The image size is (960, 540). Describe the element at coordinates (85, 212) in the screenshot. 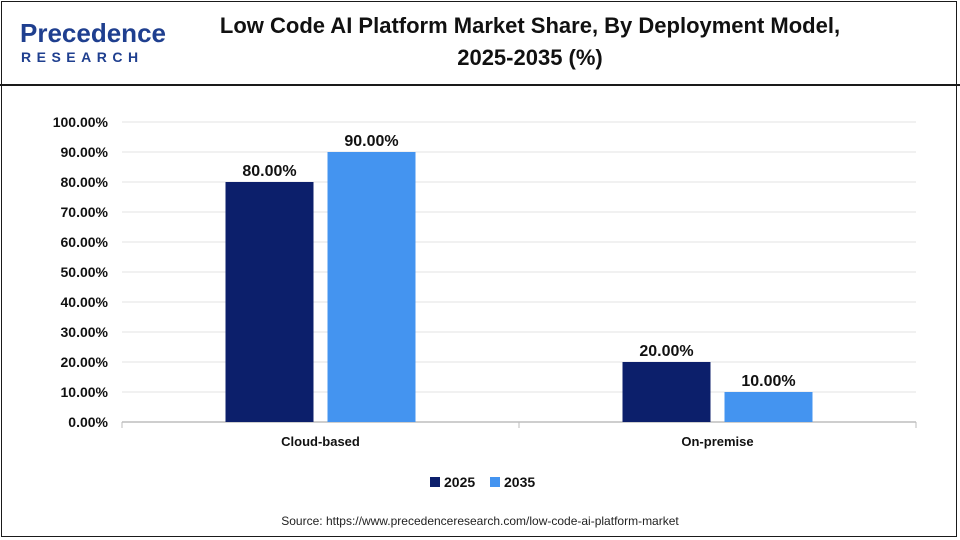

I see `y-tick-label: 70.00%` at that location.